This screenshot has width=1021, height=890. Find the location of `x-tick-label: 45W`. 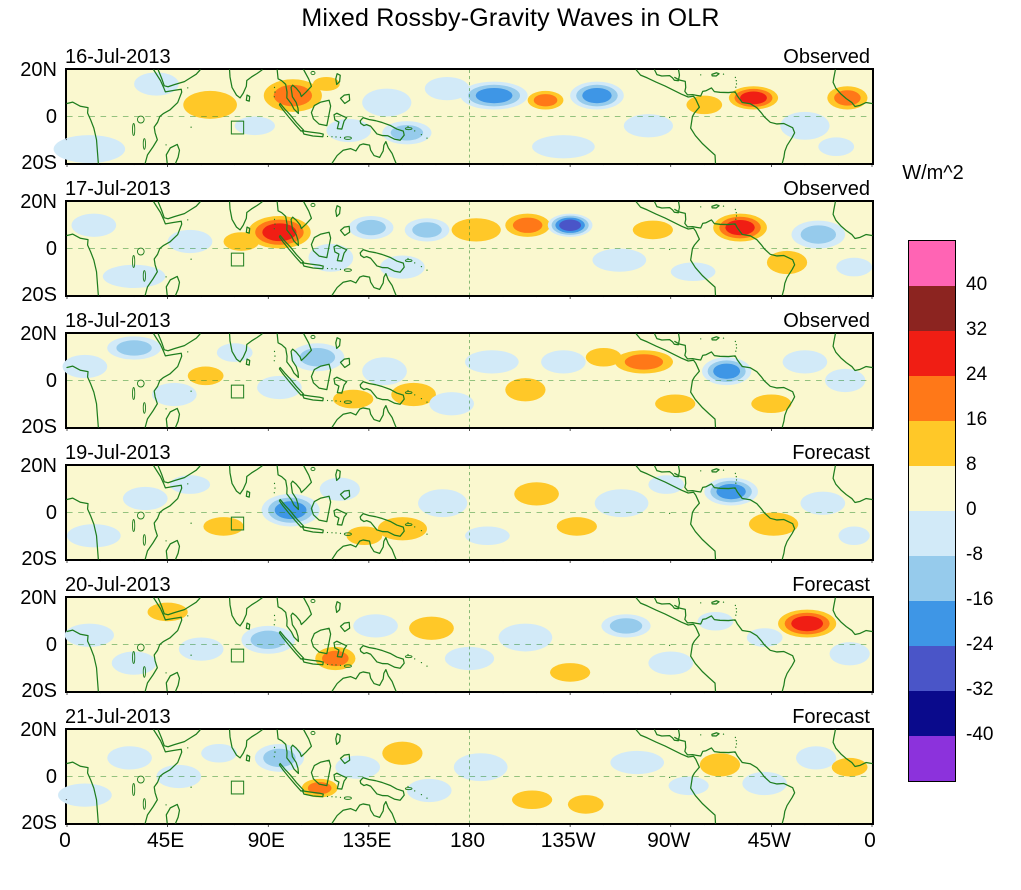

x-tick-label: 45W is located at coordinates (769, 840).